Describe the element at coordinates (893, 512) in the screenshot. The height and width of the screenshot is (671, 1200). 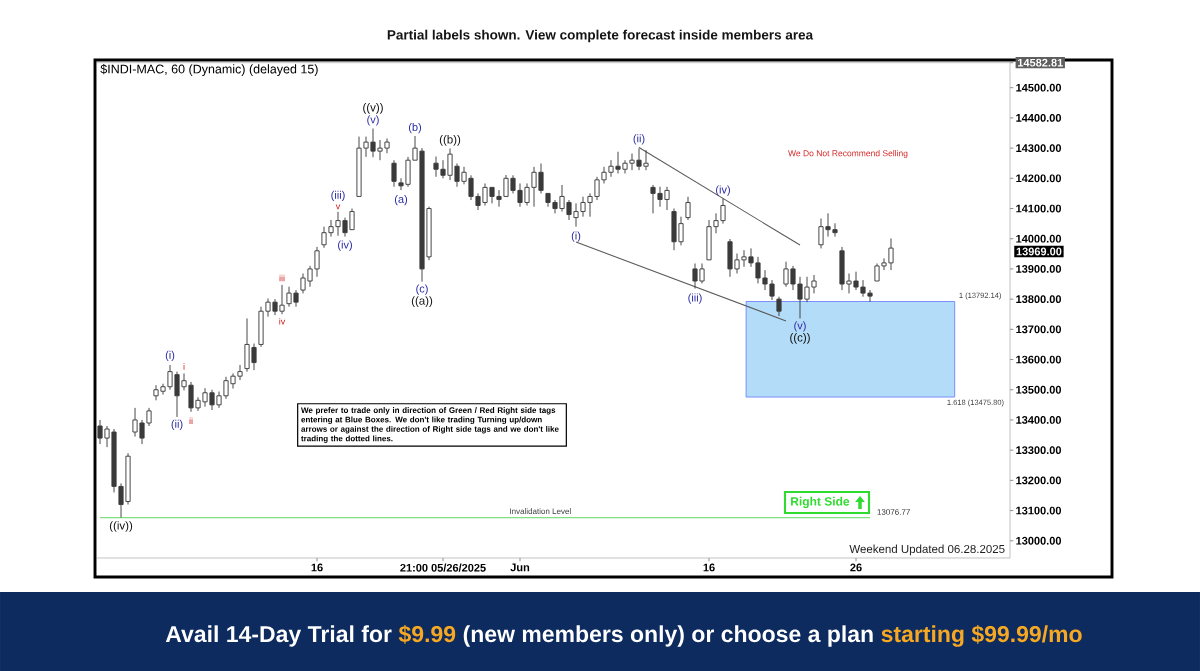
I see `annotation: 13076.77` at that location.